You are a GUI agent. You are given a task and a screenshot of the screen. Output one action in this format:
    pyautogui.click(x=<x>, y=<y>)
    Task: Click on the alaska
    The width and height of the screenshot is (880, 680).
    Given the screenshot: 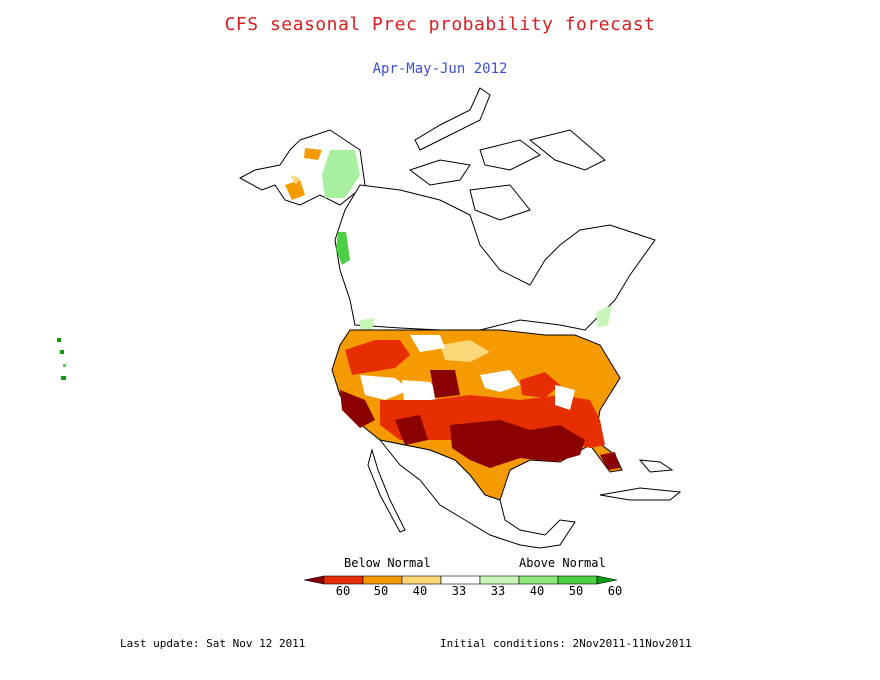 What is the action you would take?
    pyautogui.click(x=302, y=167)
    